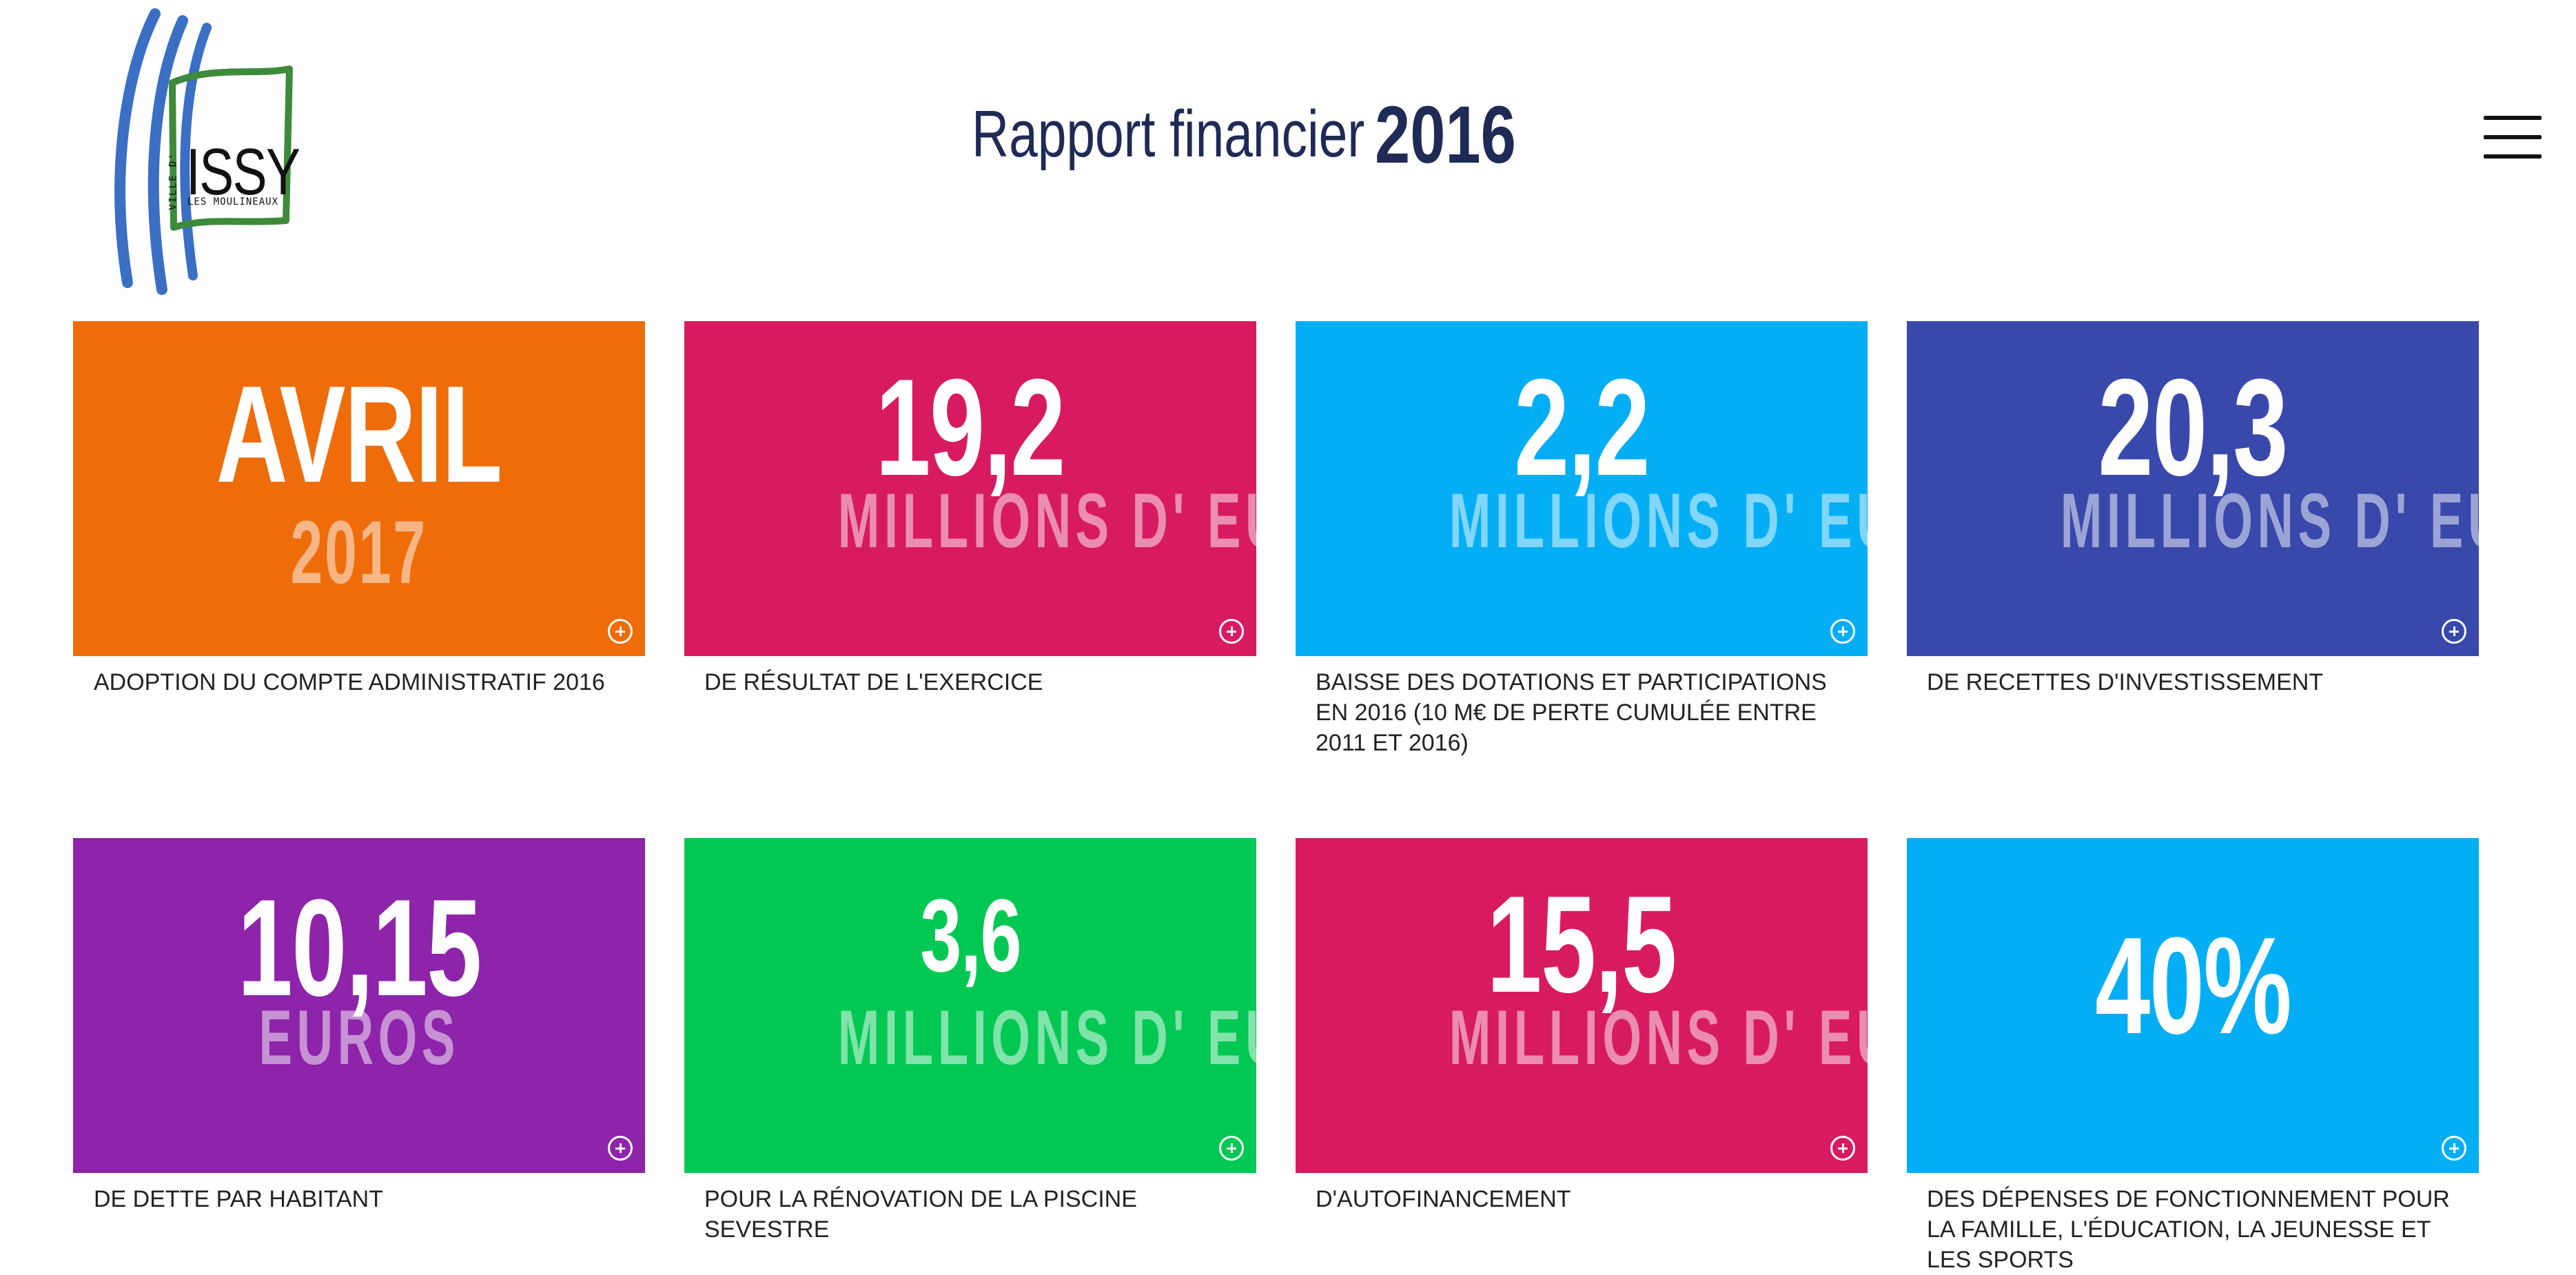 The width and height of the screenshot is (2576, 1275). What do you see at coordinates (1168, 134) in the screenshot?
I see `page-title-regular: Rapport financier` at bounding box center [1168, 134].